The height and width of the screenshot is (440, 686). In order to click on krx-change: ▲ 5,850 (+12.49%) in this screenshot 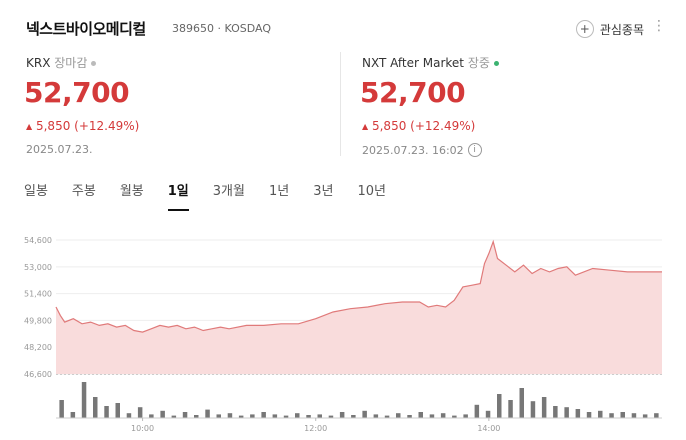, I will do `click(82, 126)`.